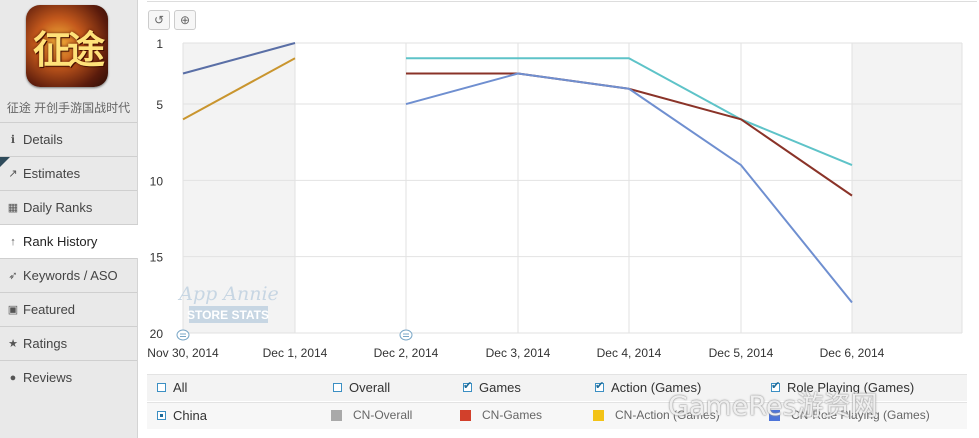  What do you see at coordinates (741, 353) in the screenshot?
I see `x-tick-label: Dec 5, 2014` at bounding box center [741, 353].